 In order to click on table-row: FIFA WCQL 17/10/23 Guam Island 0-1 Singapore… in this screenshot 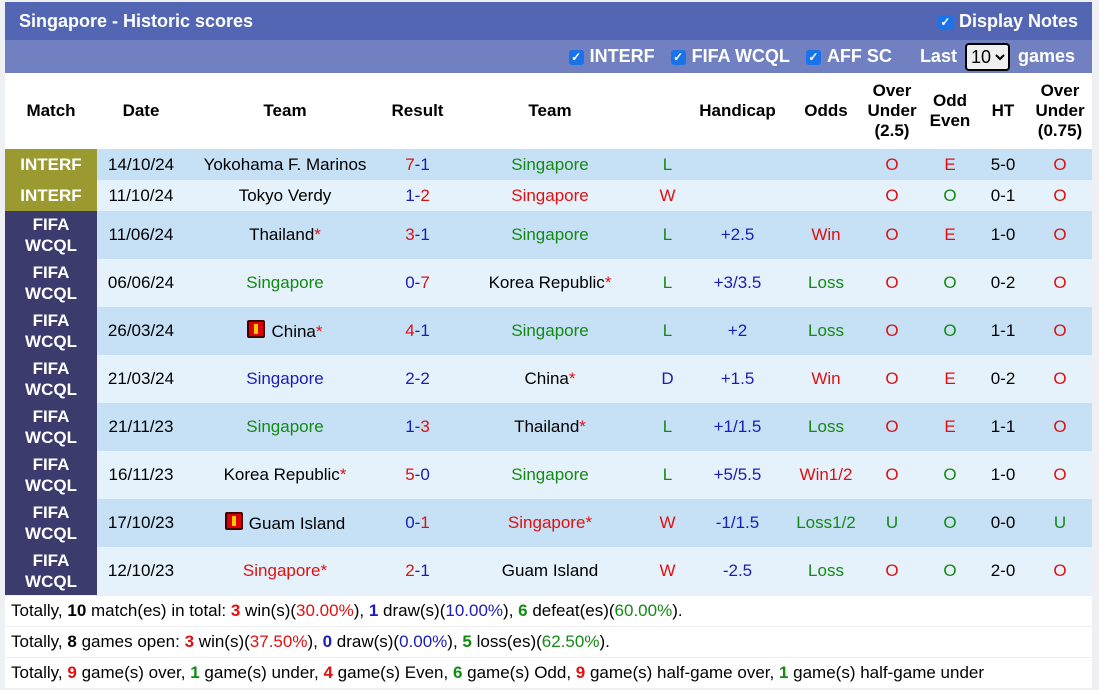, I will do `click(548, 523)`.